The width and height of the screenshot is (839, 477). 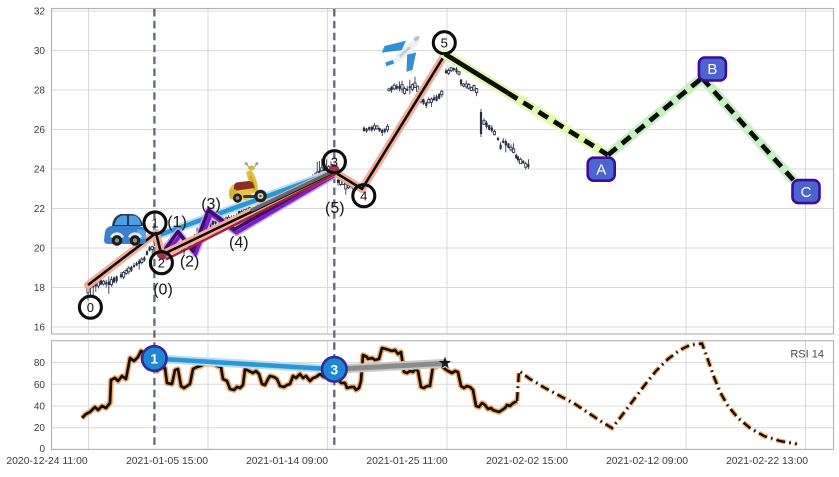 I want to click on svg-text: 22, so click(x=40, y=209).